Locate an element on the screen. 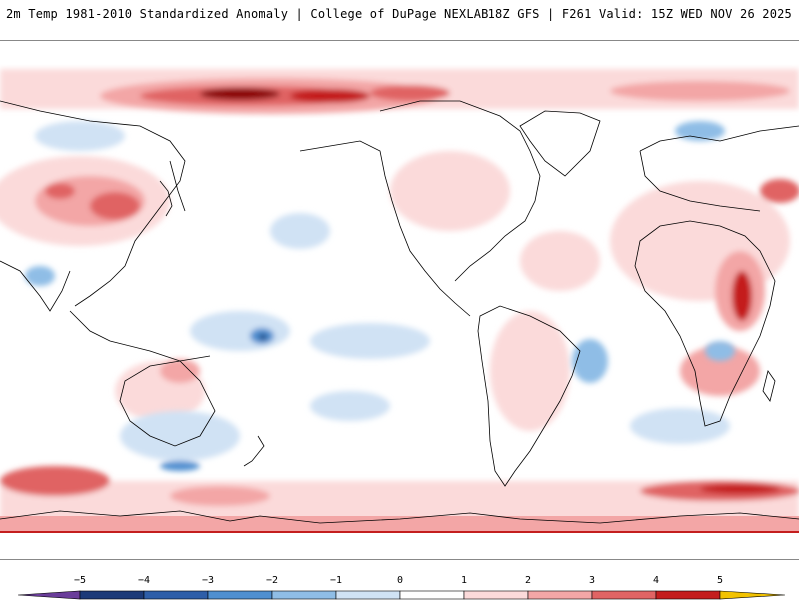  colorbar-under-arrow is located at coordinates (49, 595).